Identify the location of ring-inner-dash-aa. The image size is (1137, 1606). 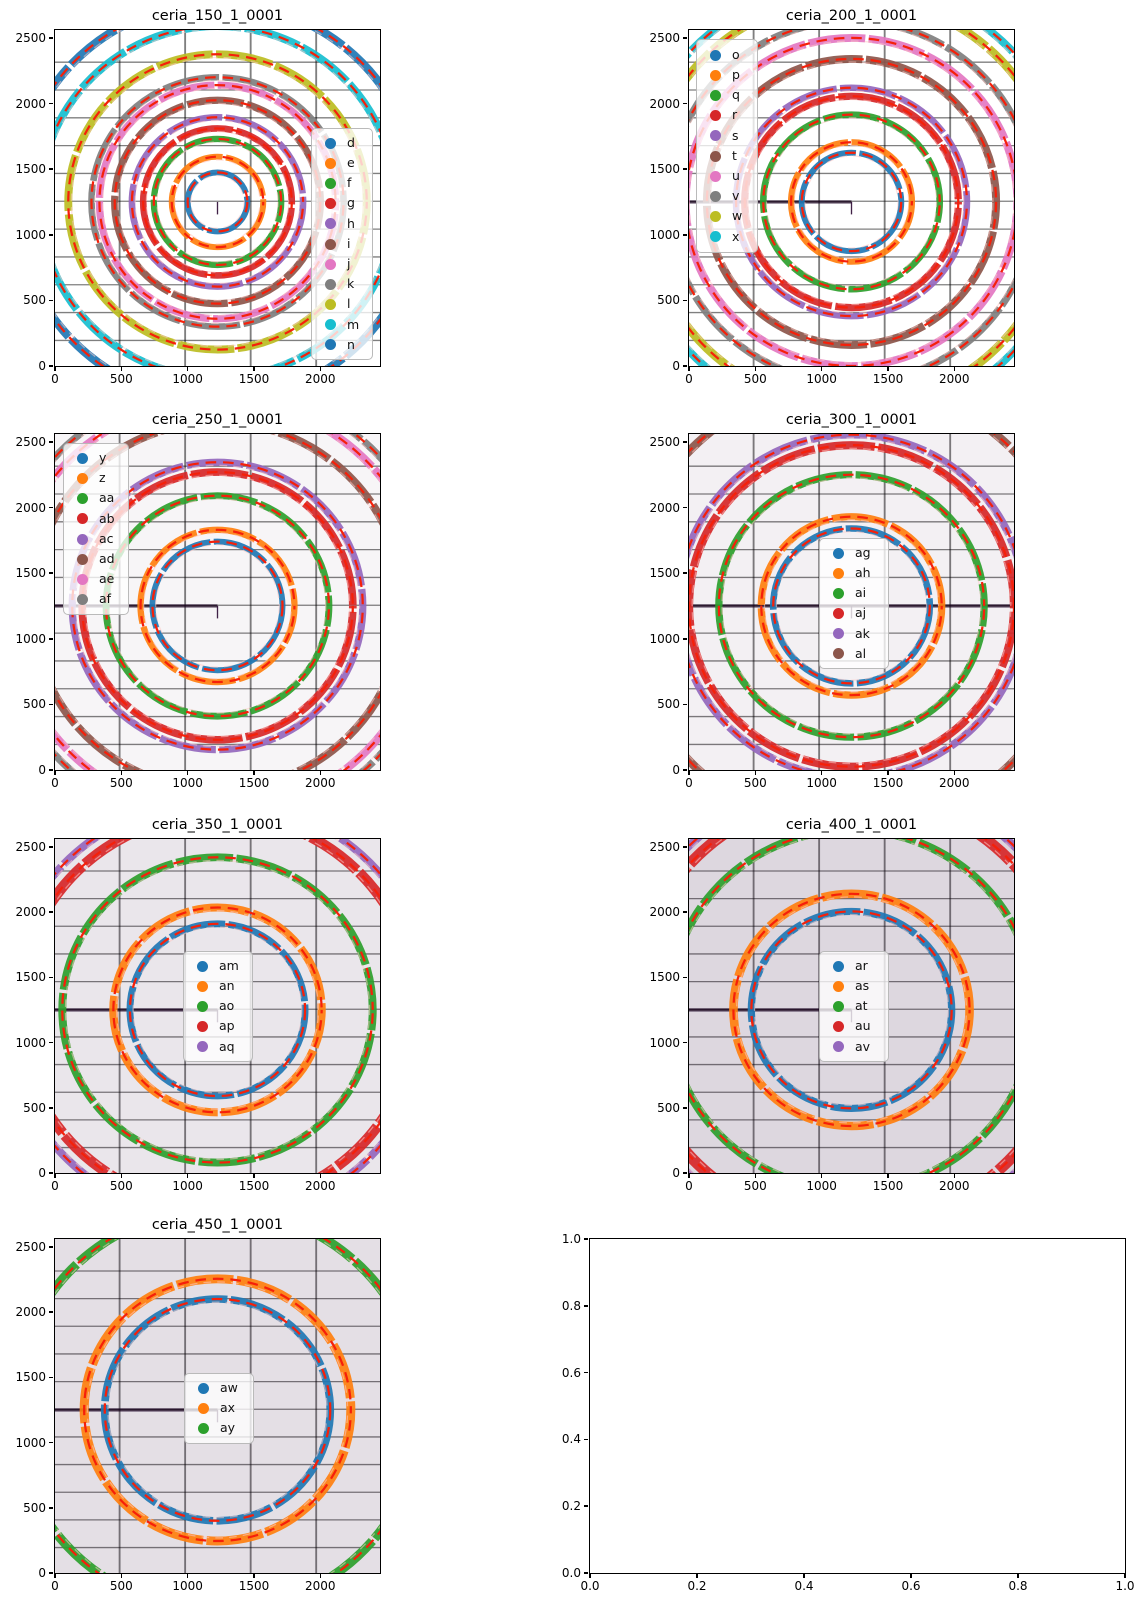
(217, 606).